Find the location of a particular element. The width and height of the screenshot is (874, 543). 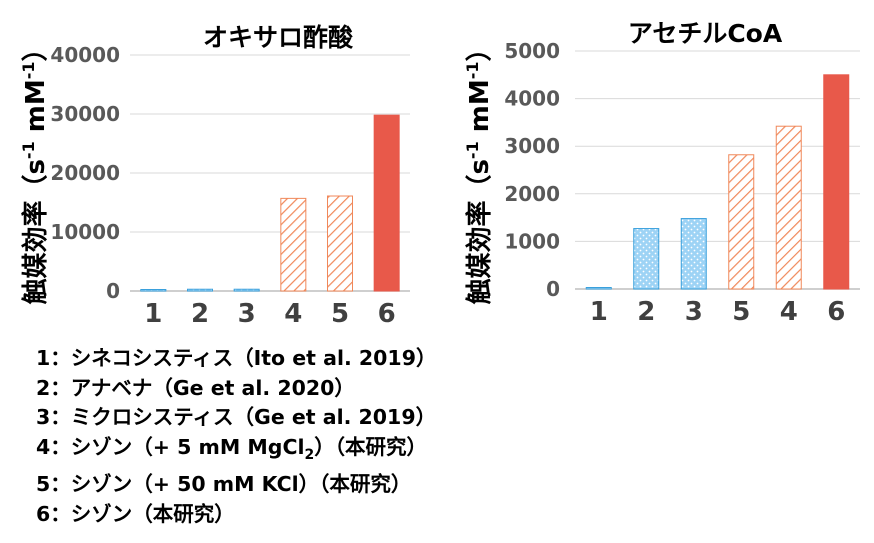

legend-item-6: 6：シゾン（本研究） is located at coordinates (135, 513).